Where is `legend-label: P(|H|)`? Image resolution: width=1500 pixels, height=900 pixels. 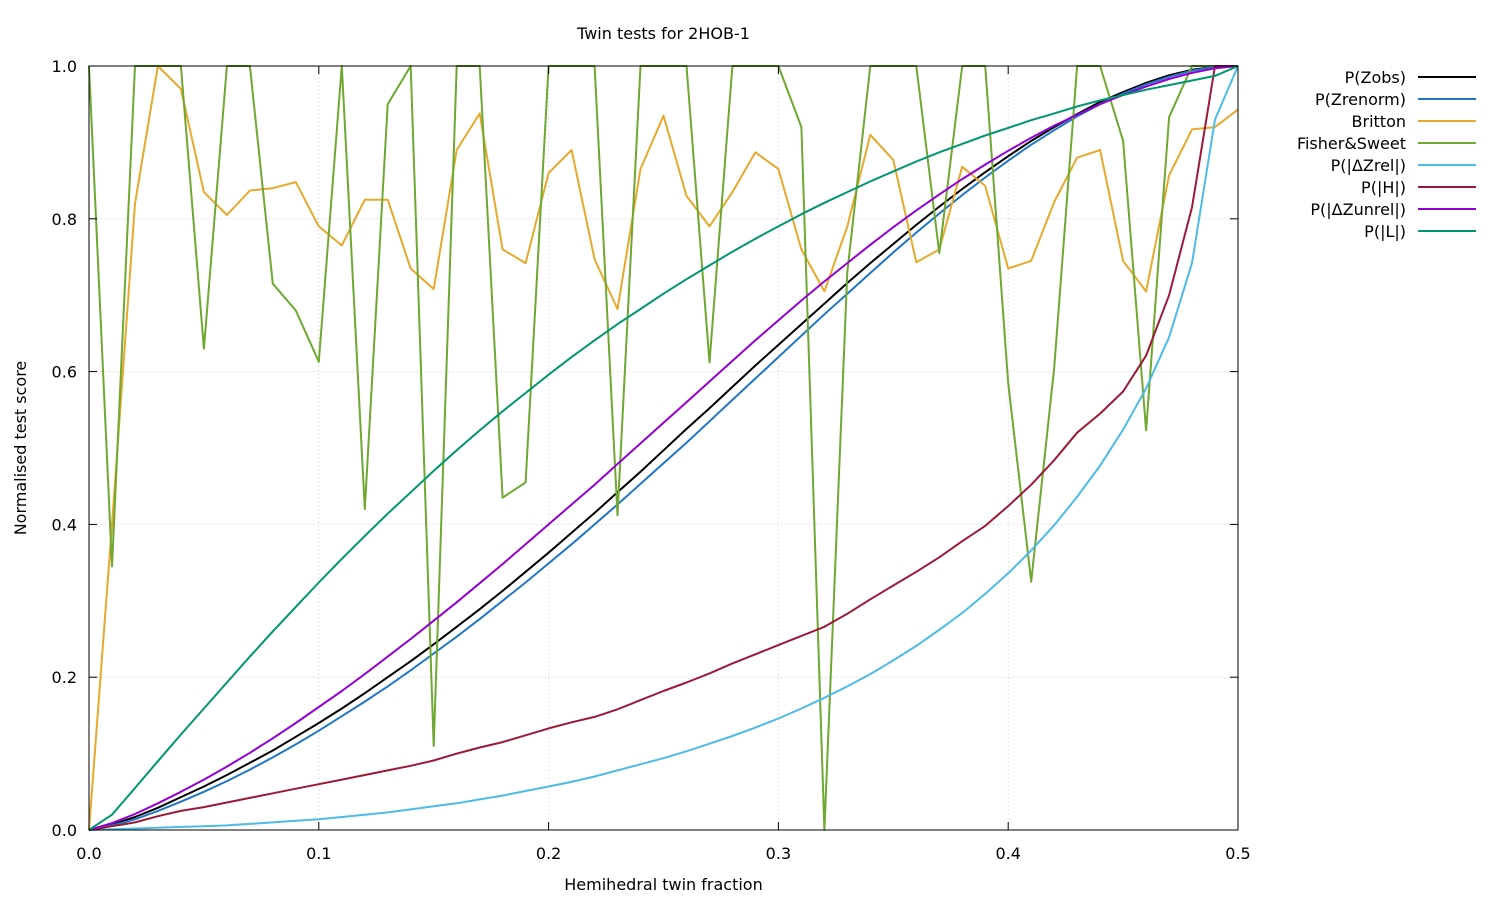
legend-label: P(|H|) is located at coordinates (1383, 187).